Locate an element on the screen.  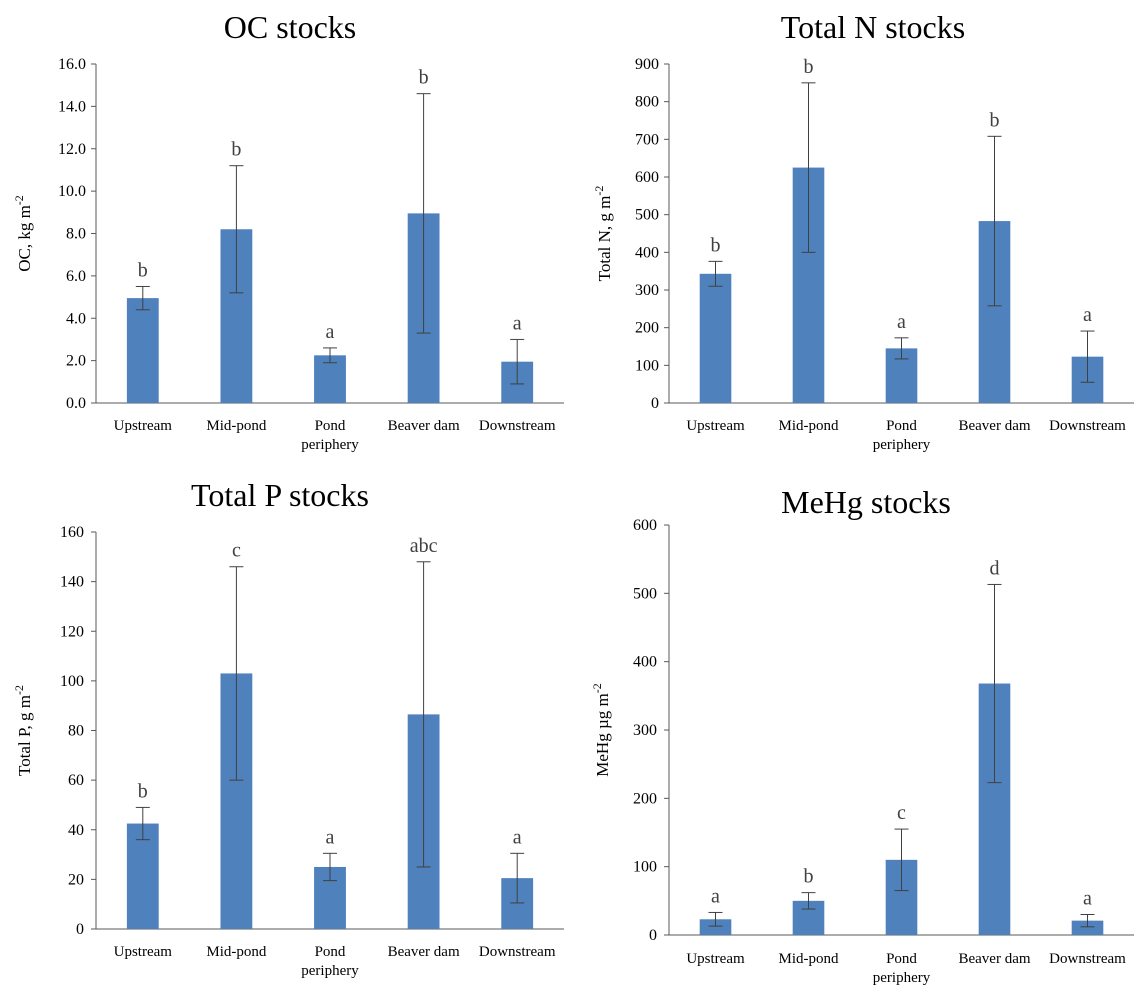
y-tick-label: 300 is located at coordinates (645, 730).